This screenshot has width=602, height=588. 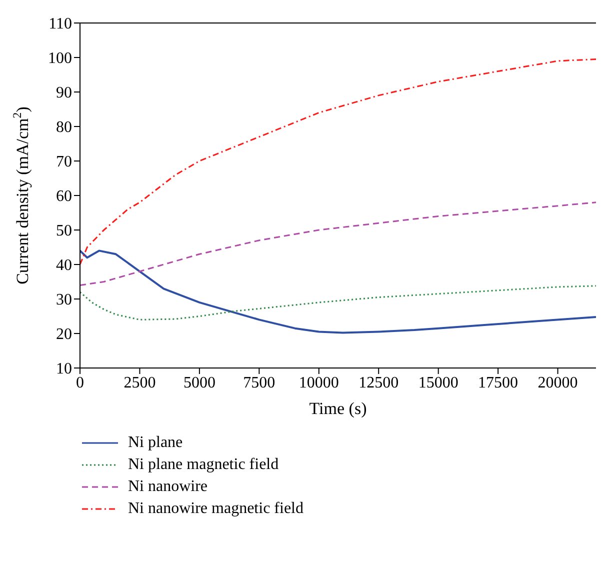 I want to click on x-tick-label: 12500, so click(x=378, y=383).